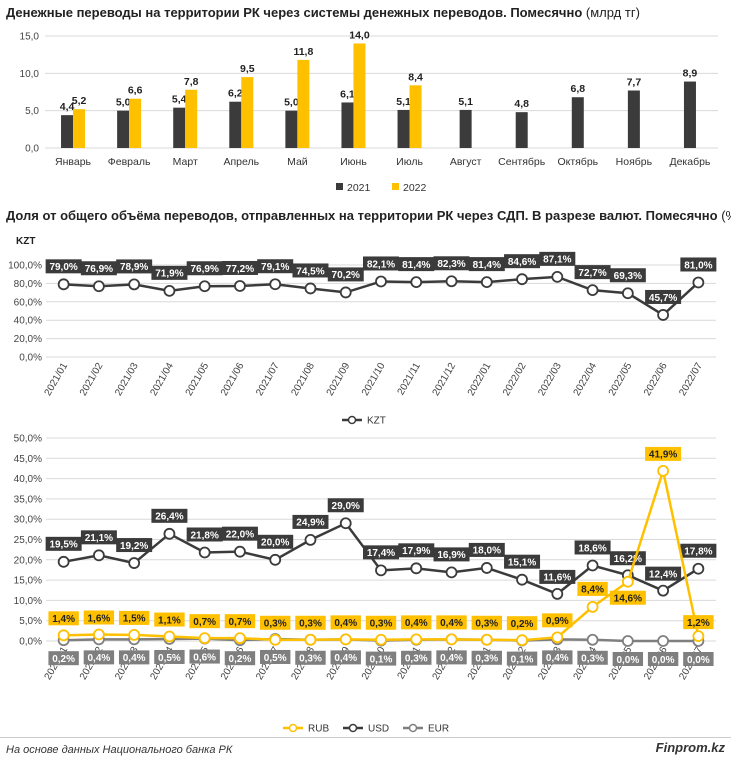 The height and width of the screenshot is (765, 731). I want to click on chart3-ytick: 50,0%, so click(28, 439).